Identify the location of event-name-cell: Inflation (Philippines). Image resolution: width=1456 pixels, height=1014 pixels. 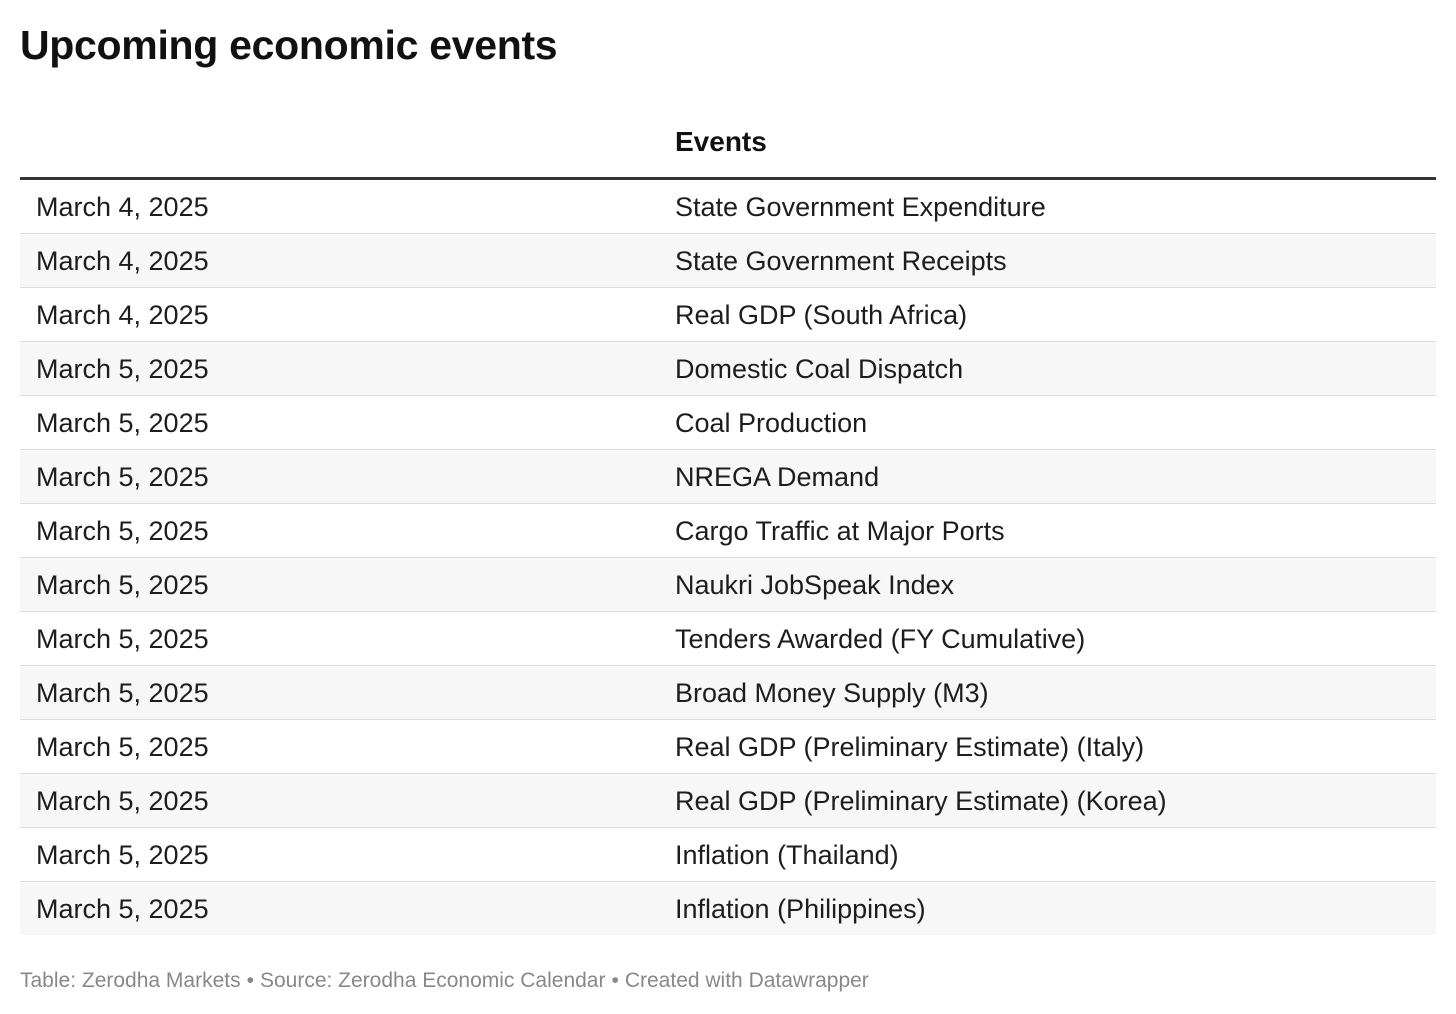
(800, 909).